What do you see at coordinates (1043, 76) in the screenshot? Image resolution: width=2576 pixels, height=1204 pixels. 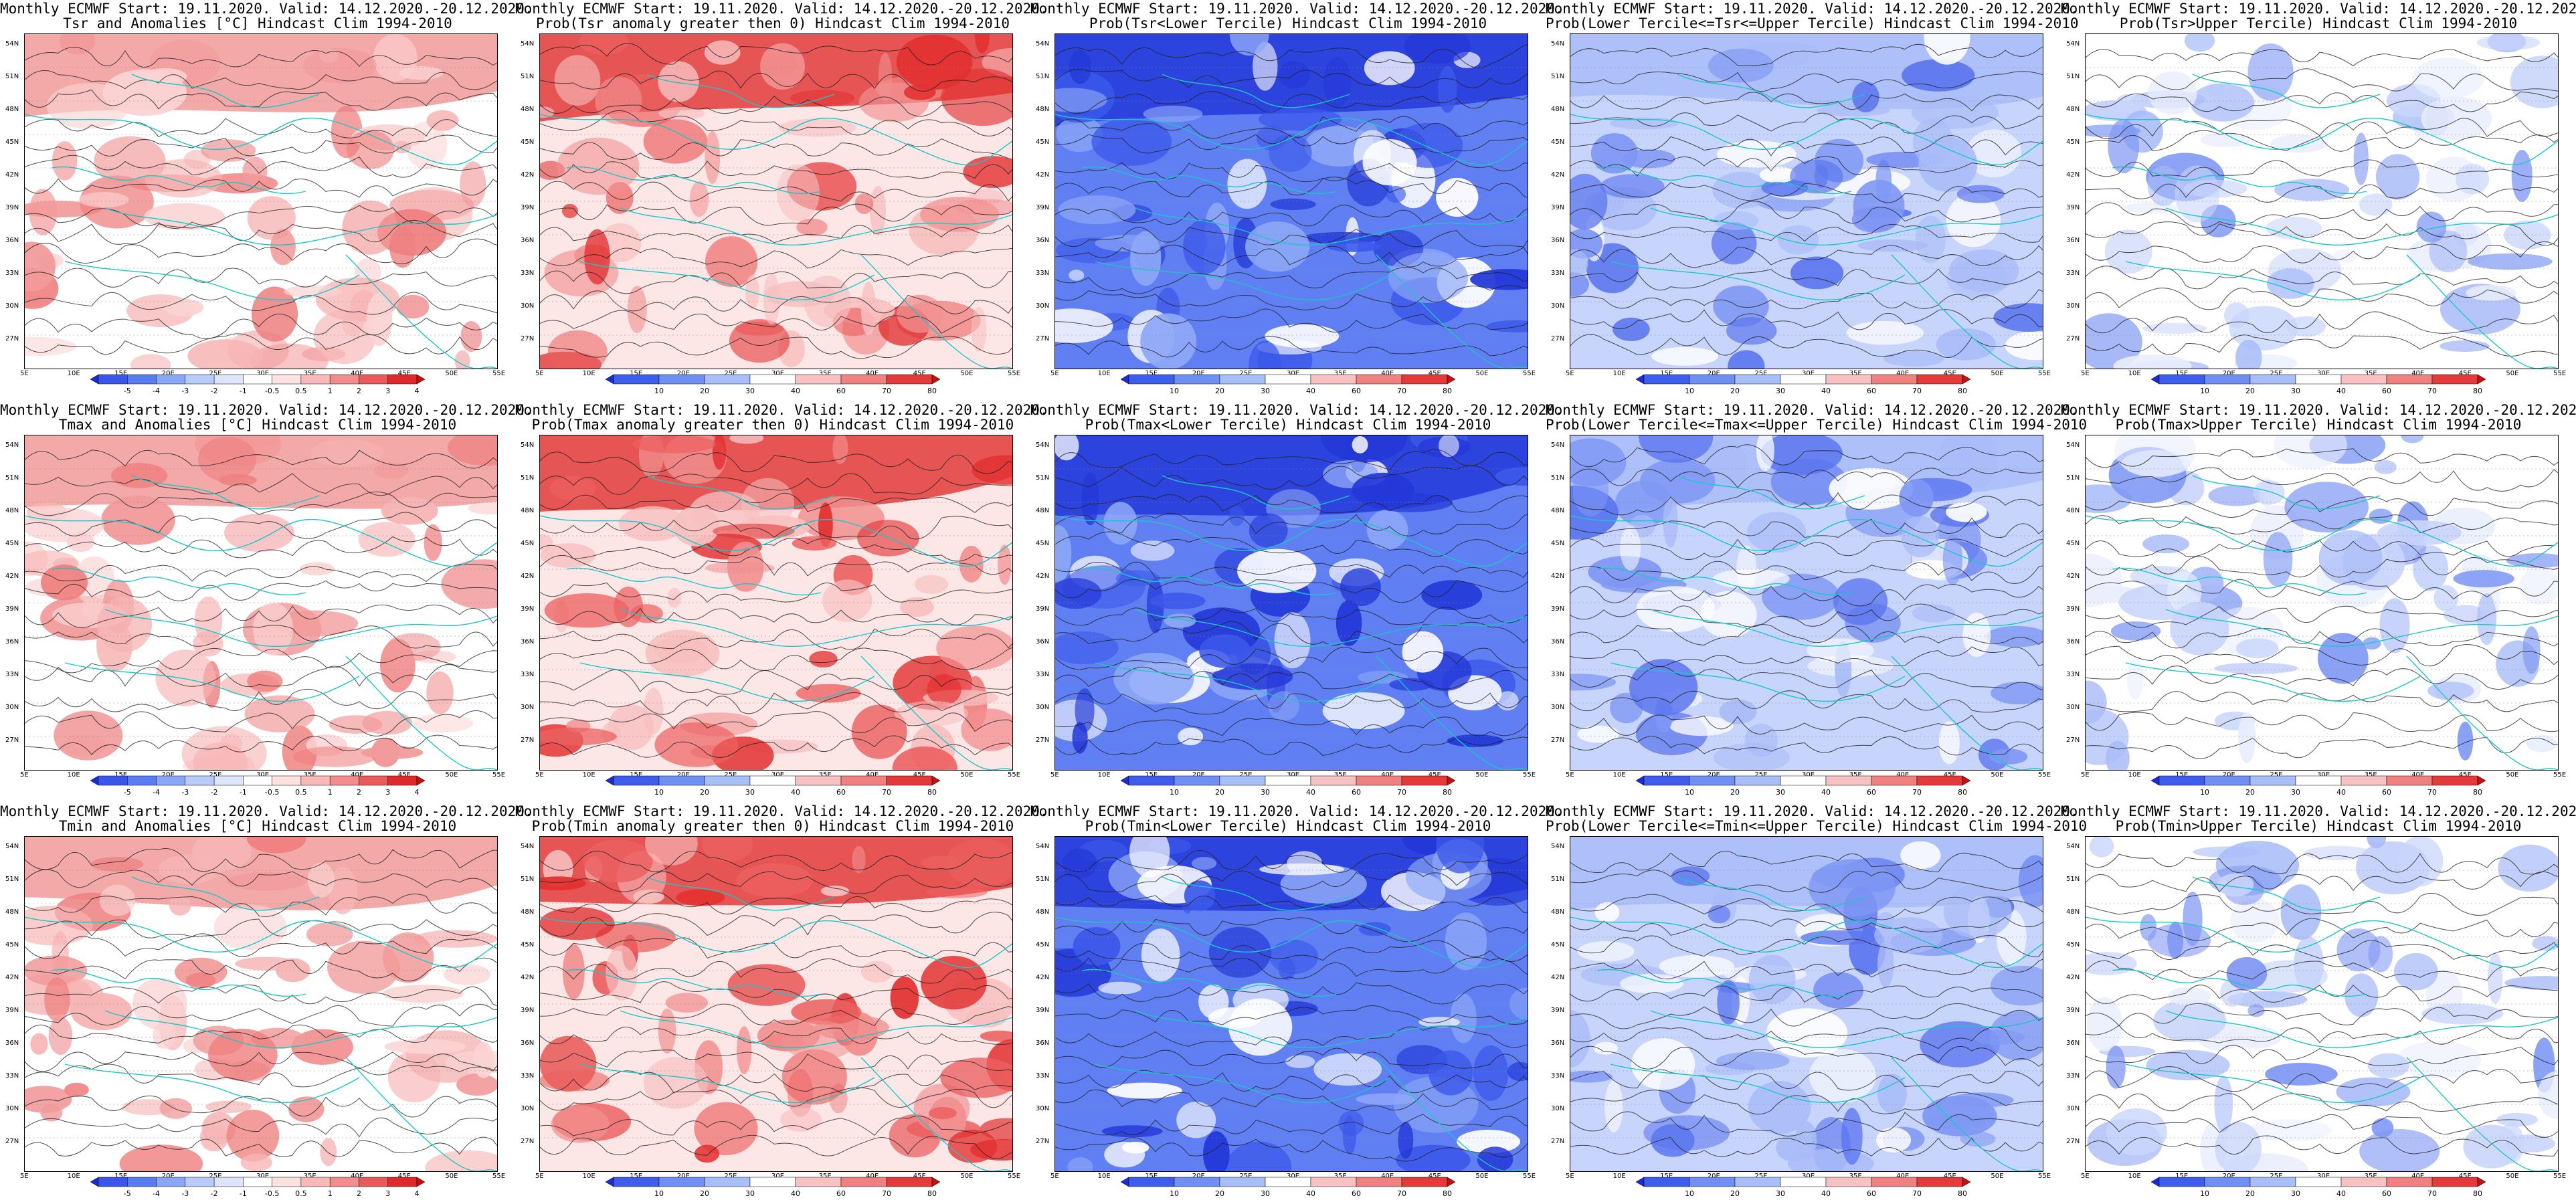 I see `latitude-label: 51N` at bounding box center [1043, 76].